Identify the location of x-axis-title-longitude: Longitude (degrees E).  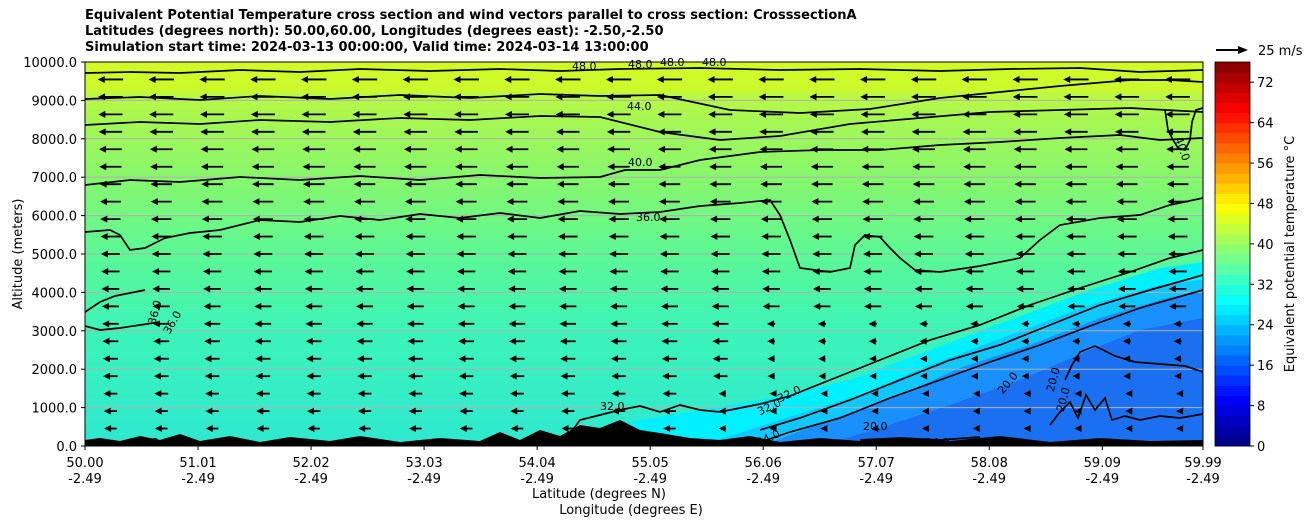
(631, 510).